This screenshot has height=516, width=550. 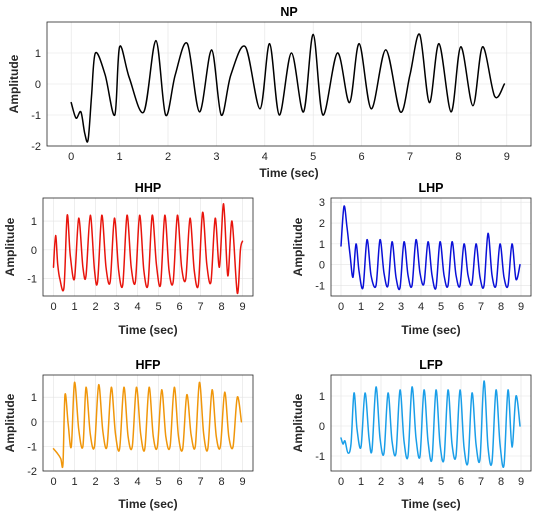 I want to click on chart-title: LHP, so click(x=431, y=188).